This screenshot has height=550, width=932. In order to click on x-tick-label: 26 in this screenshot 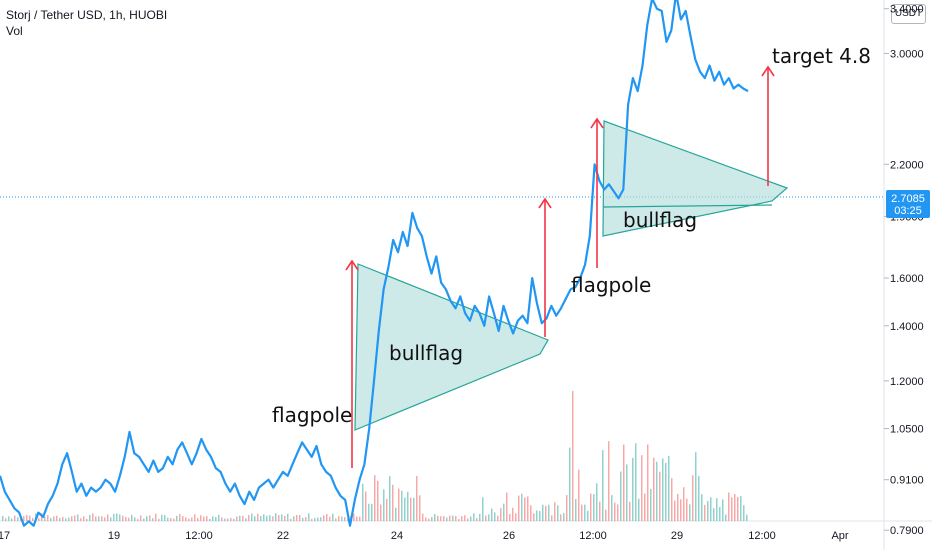, I will do `click(509, 536)`.